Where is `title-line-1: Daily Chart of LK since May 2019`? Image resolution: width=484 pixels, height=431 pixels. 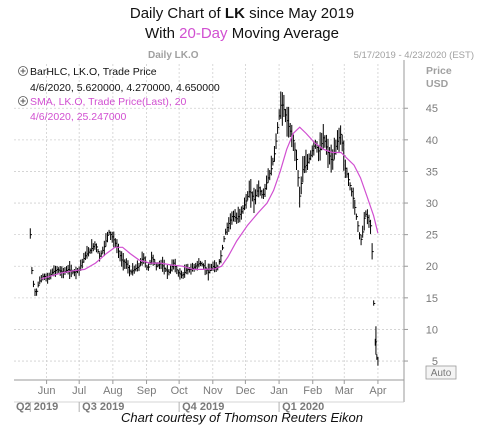
title-line-1: Daily Chart of LK since May 2019 is located at coordinates (242, 14).